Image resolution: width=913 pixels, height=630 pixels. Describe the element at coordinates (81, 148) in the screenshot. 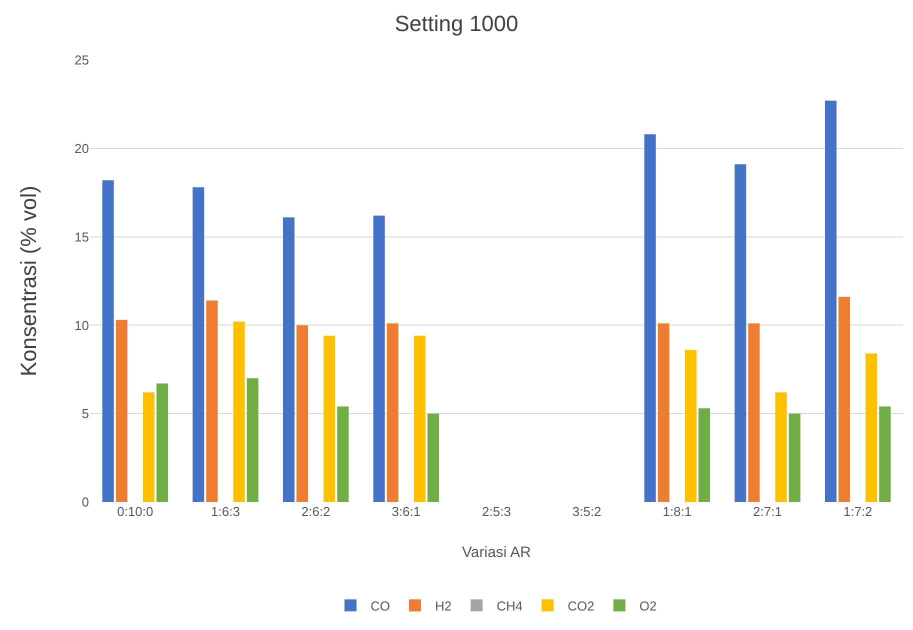

I see `y-tick-label: 20` at that location.